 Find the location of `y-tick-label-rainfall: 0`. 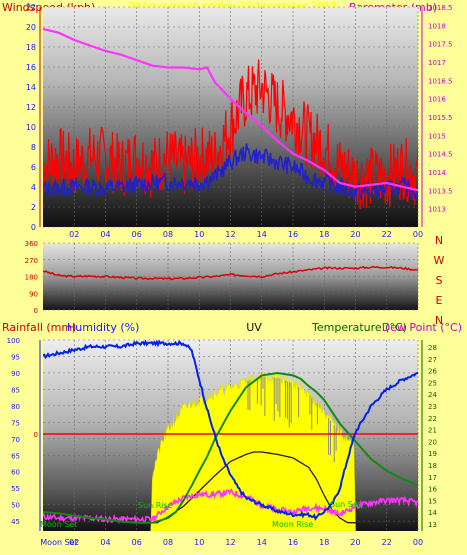

y-tick-label-rainfall: 0 is located at coordinates (36, 435).